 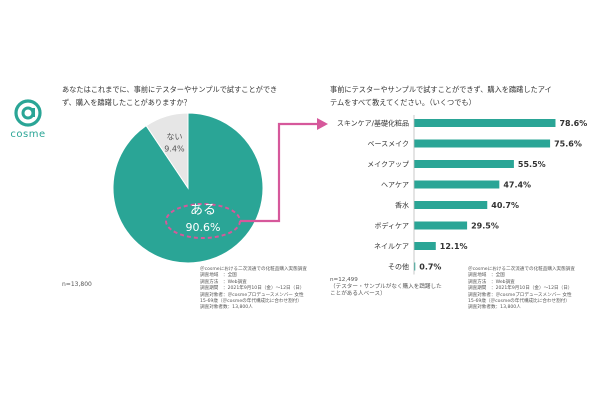 I want to click on pie-slice-no, so click(x=167, y=151).